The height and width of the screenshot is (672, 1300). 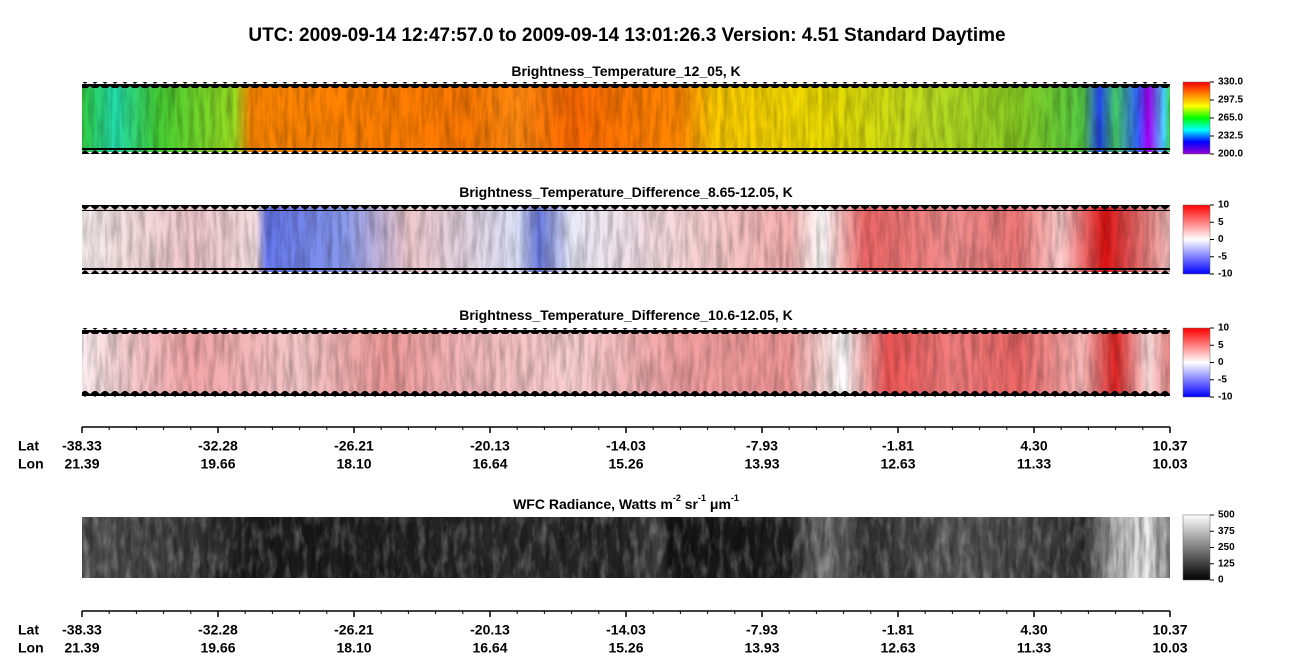 I want to click on colorbar-tick-label: 232.5, so click(x=1230, y=136).